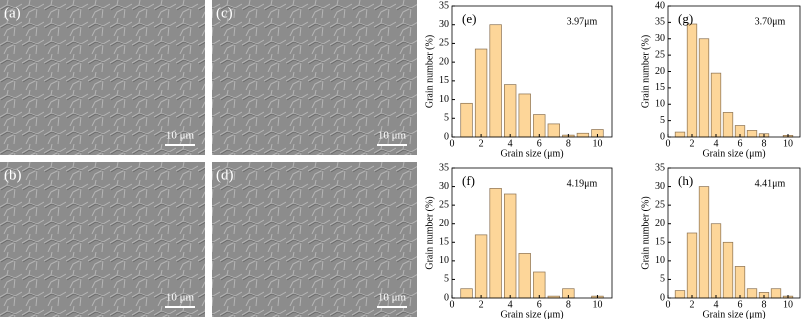 This screenshot has height=319, width=803. What do you see at coordinates (468, 180) in the screenshot?
I see `panel-title: (f)` at bounding box center [468, 180].